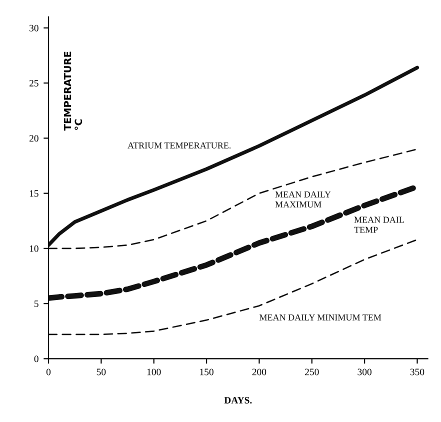 This screenshot has height=422, width=441. I want to click on y-tick-label: 25, so click(33, 83).